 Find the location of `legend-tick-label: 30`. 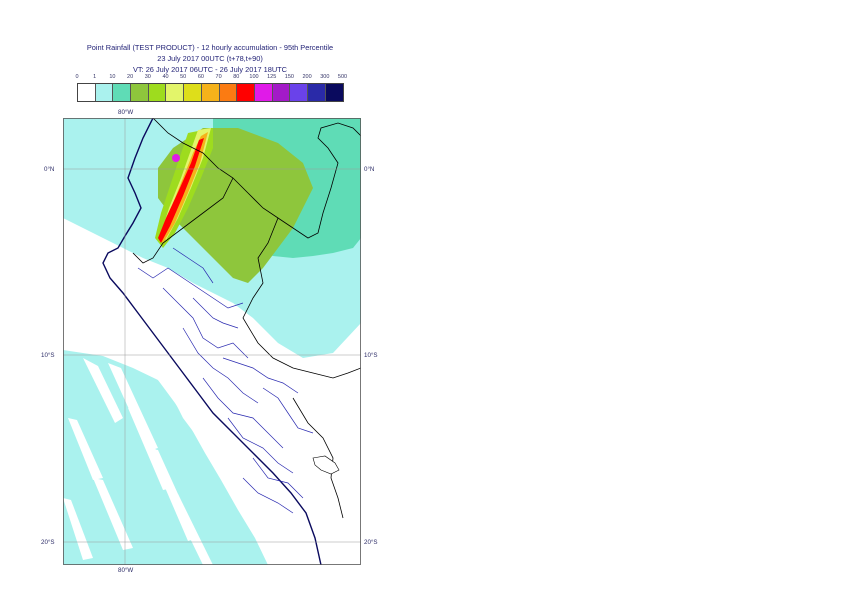

legend-tick-label: 30 is located at coordinates (147, 77).